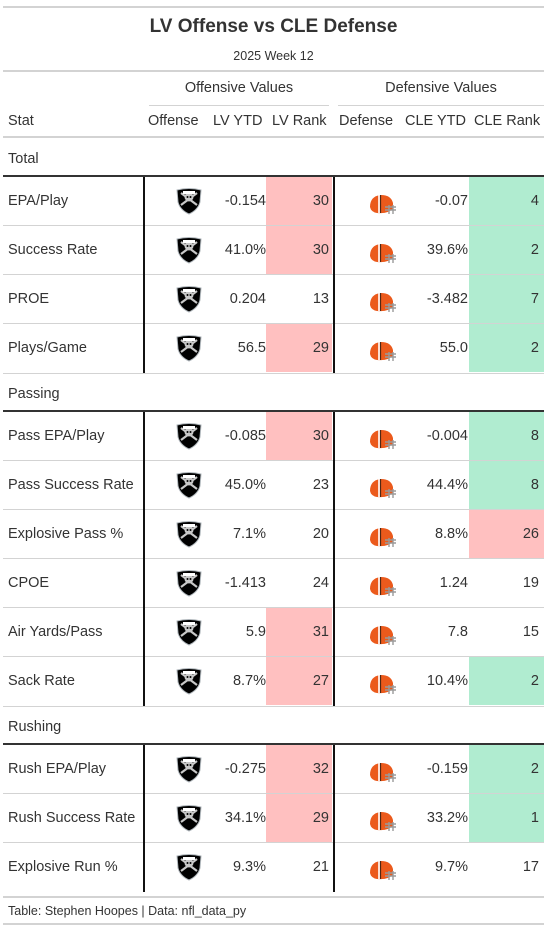  What do you see at coordinates (447, 769) in the screenshot?
I see `cle-ytd-value: -0.159` at bounding box center [447, 769].